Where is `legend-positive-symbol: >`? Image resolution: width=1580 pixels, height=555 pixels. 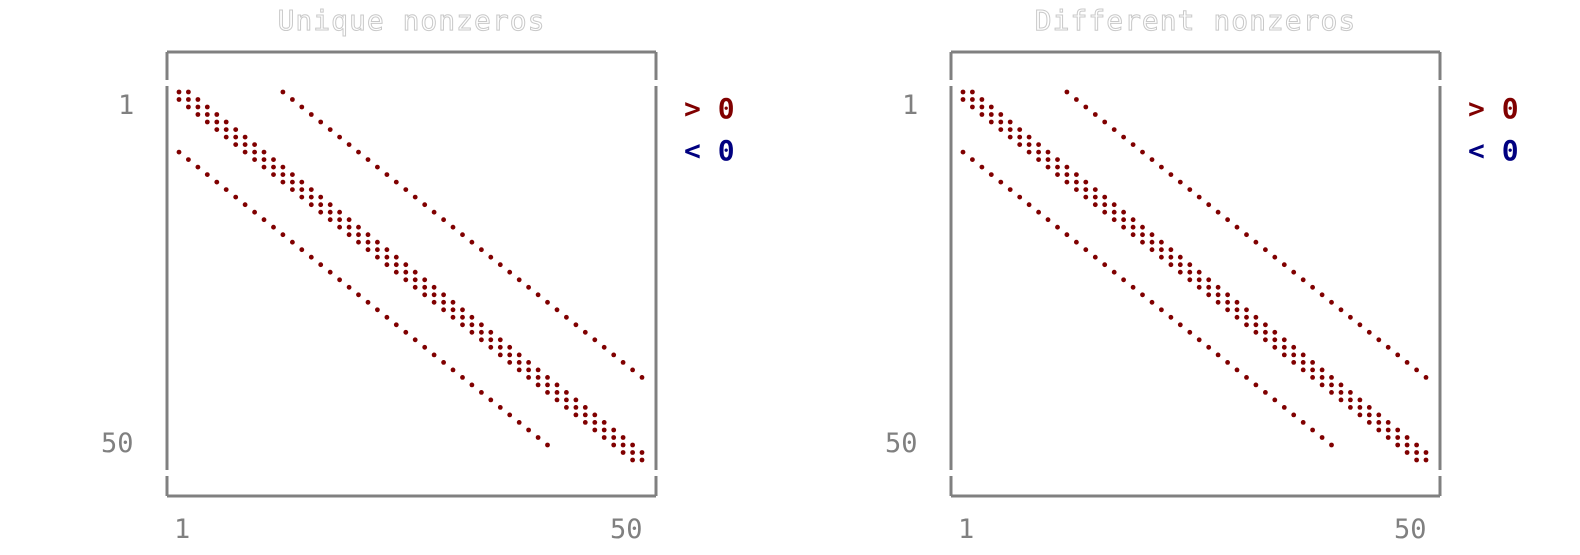 legend-positive-symbol: > is located at coordinates (692, 108).